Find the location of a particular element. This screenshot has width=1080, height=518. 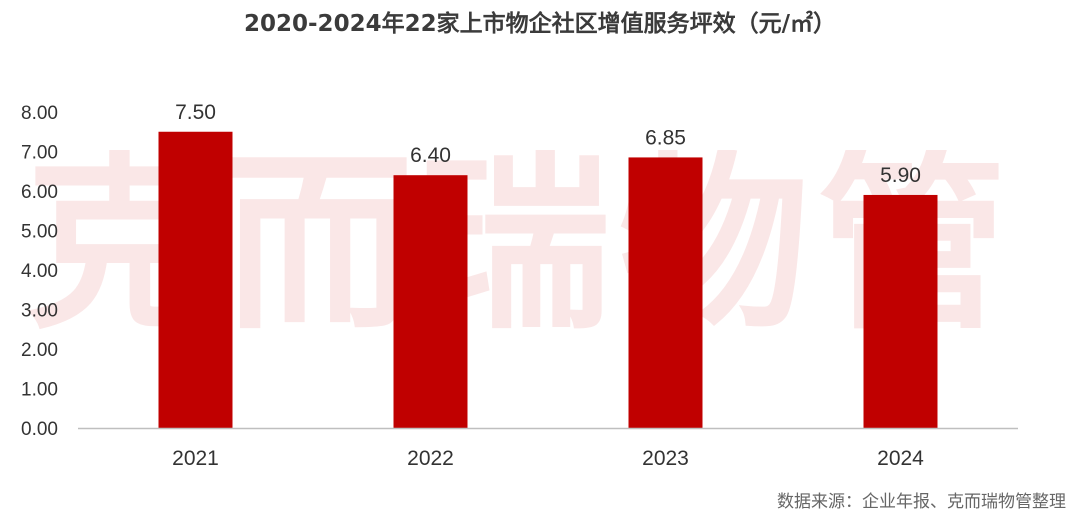

y-tick-label: 6.00 is located at coordinates (39, 192).